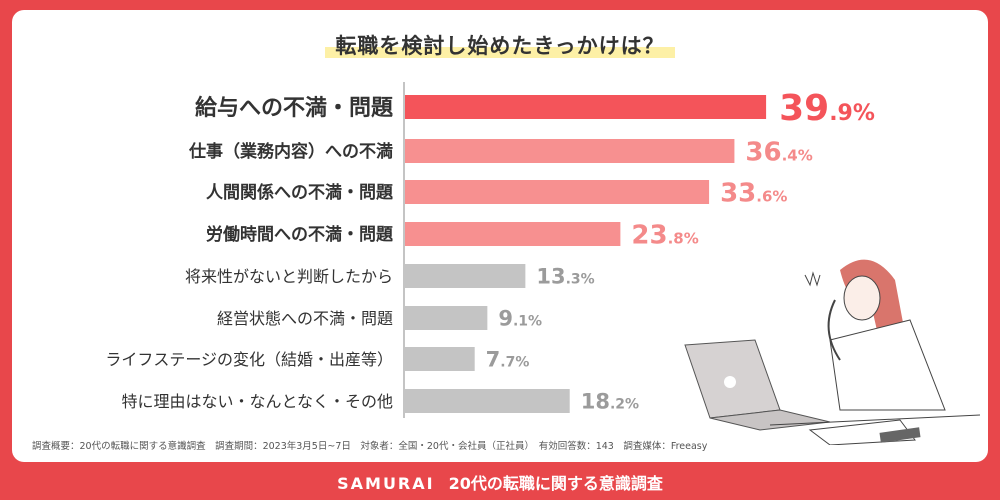 Image resolution: width=1000 pixels, height=500 pixels. Describe the element at coordinates (610, 402) in the screenshot. I see `value-label: 18.2%` at that location.